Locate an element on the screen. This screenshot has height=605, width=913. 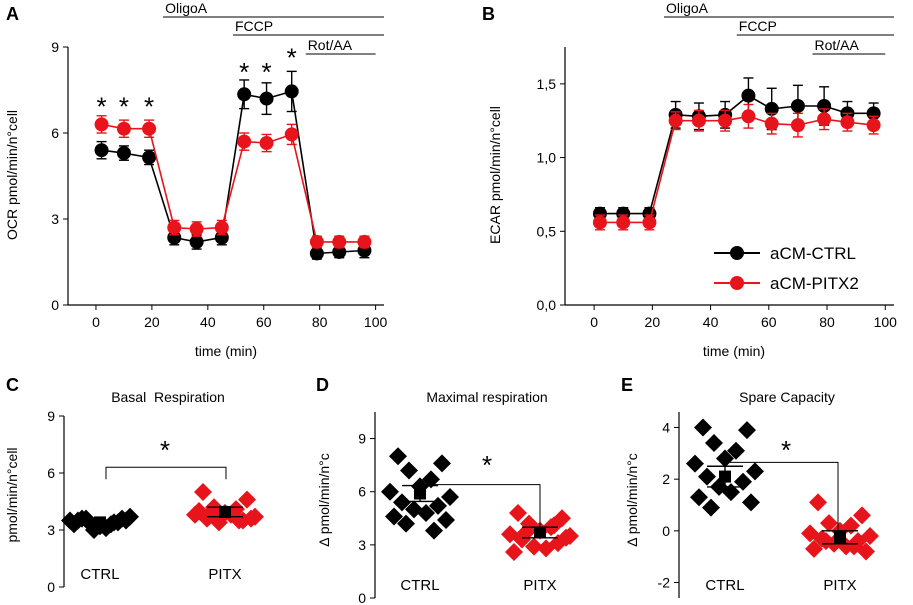
panel-c-y-tick-label: 6 is located at coordinates (51, 473).